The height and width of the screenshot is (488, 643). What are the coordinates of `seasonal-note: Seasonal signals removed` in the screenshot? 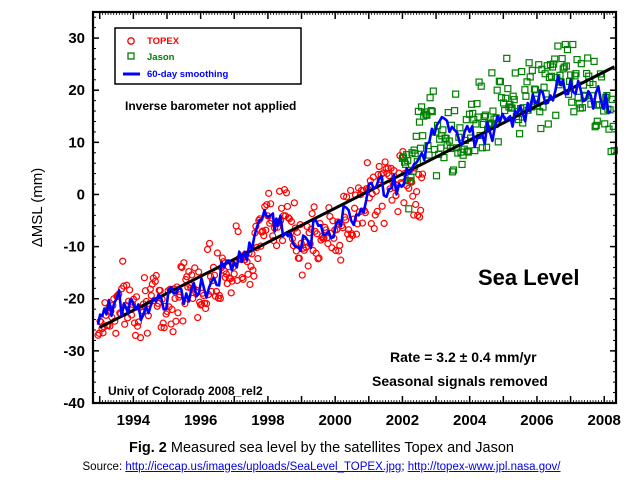 It's located at (460, 381).